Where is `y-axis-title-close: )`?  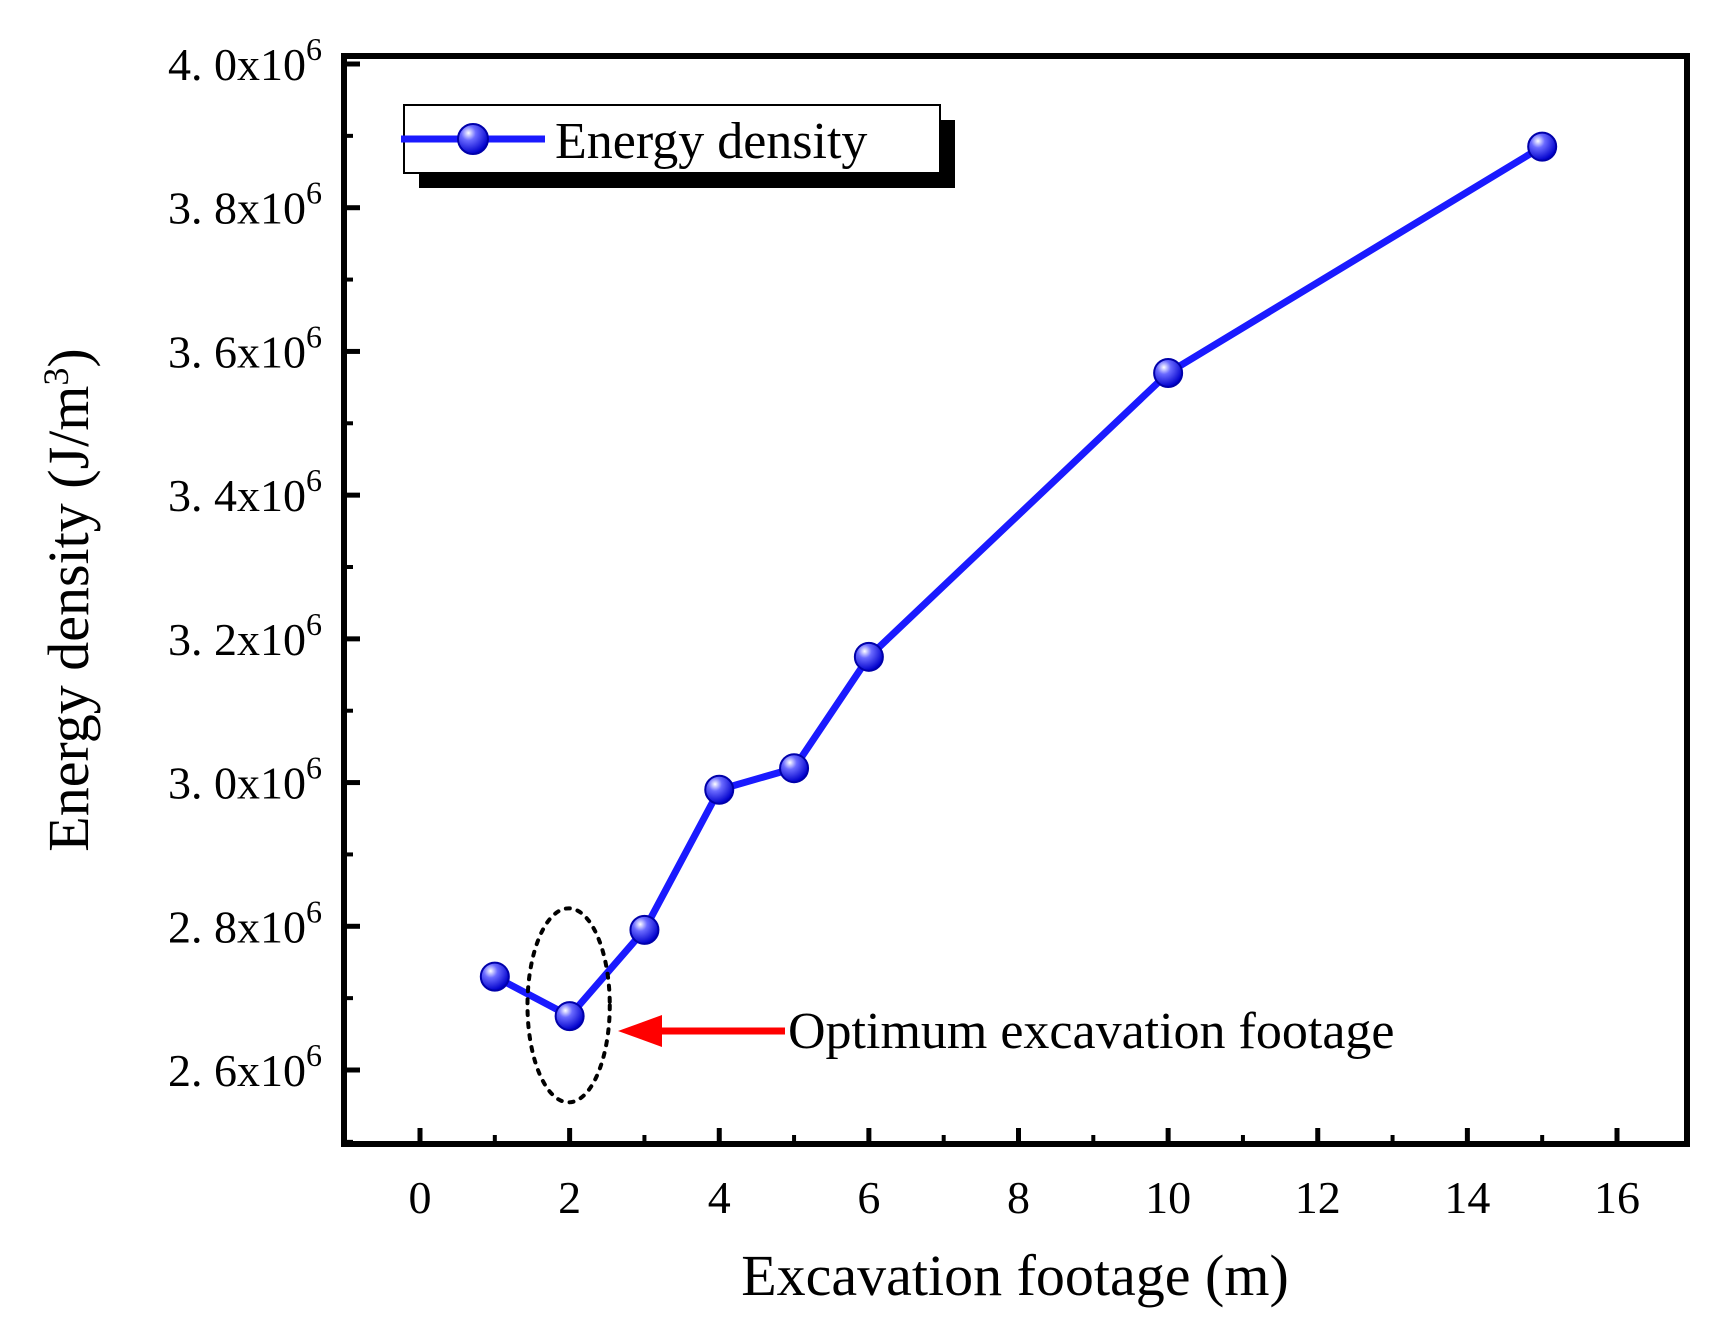
y-axis-title-close: ) is located at coordinates (68, 357).